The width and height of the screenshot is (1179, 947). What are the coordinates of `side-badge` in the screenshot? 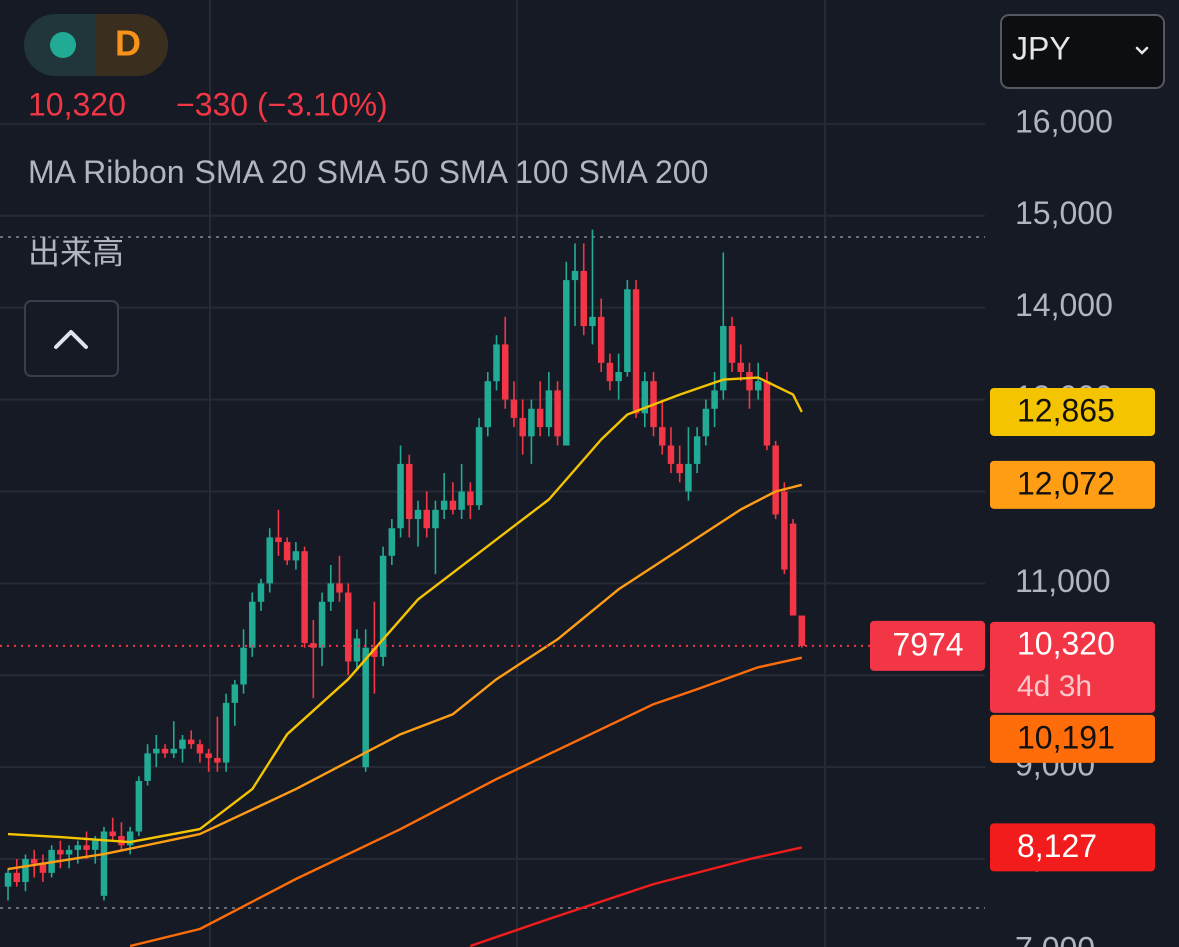 It's located at (927, 645).